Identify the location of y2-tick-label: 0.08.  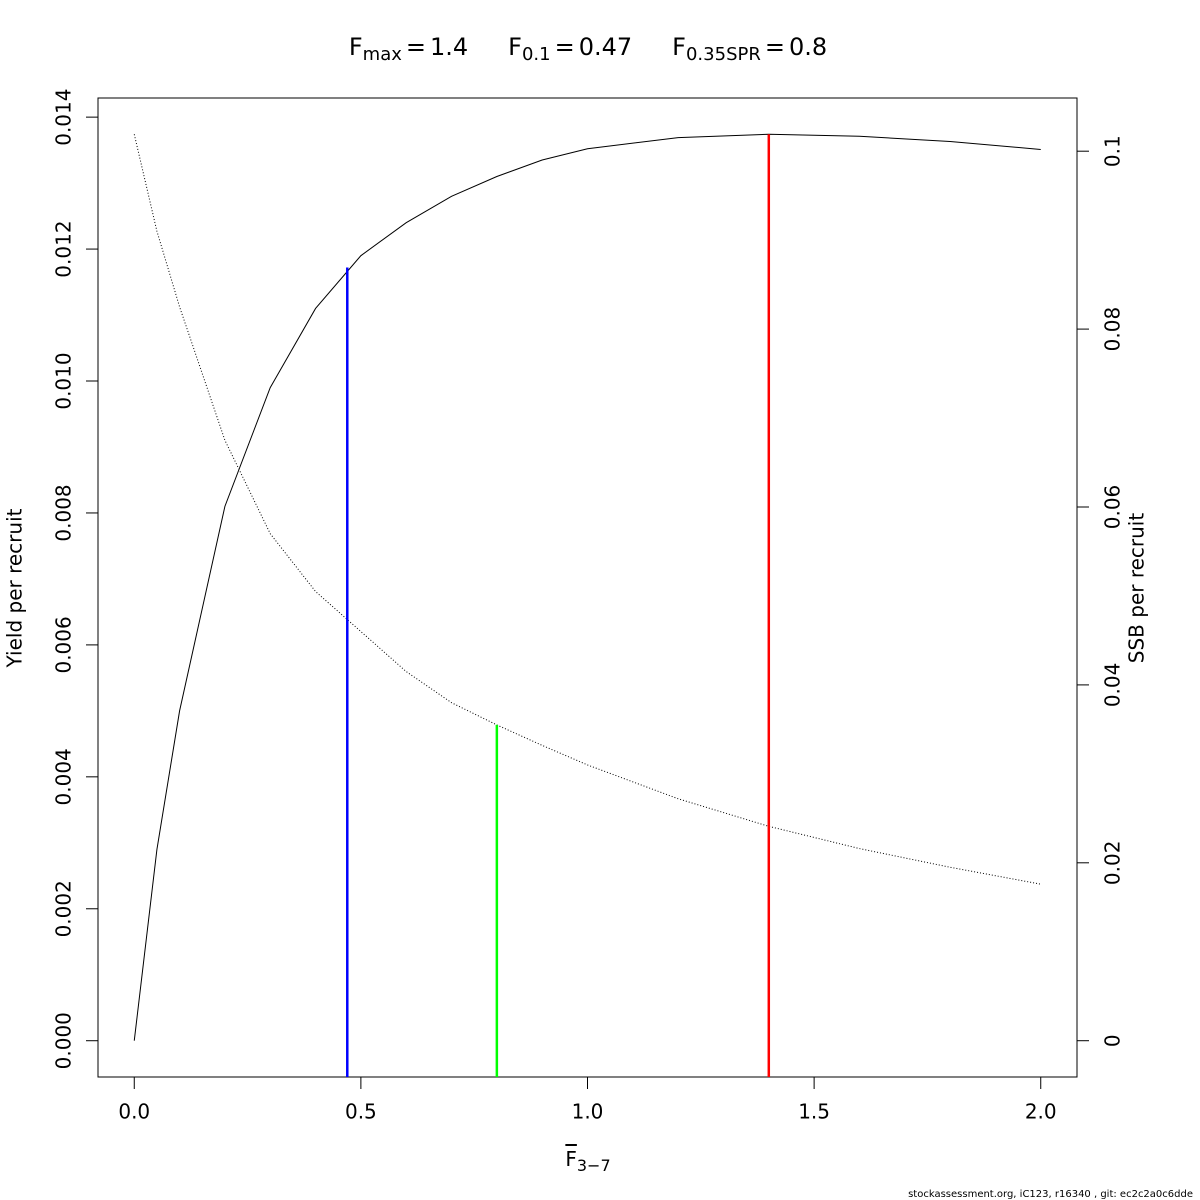
(1113, 329).